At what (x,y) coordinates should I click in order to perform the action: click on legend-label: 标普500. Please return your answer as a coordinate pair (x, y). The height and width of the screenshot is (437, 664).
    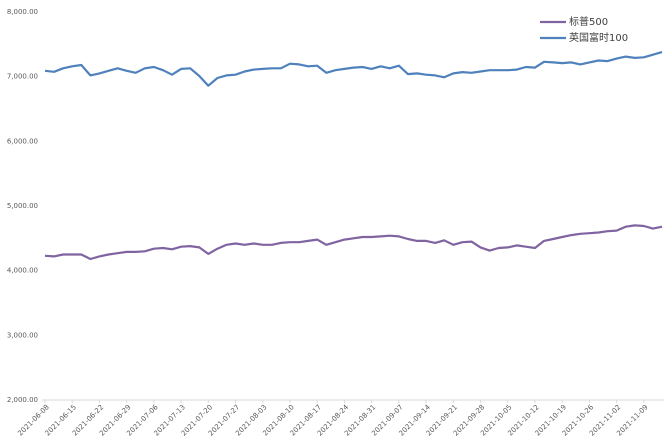
    Looking at the image, I should click on (588, 21).